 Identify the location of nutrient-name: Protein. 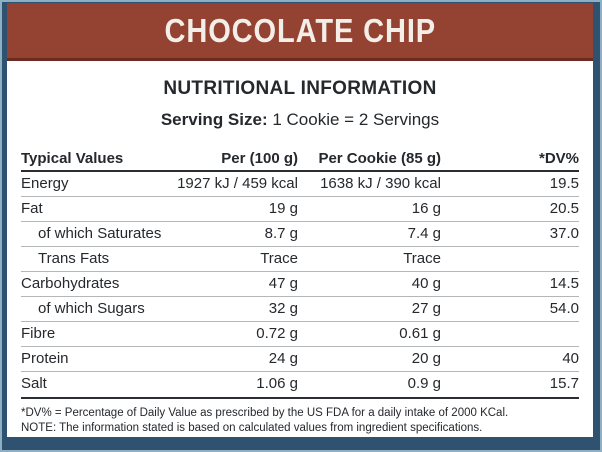
(45, 358).